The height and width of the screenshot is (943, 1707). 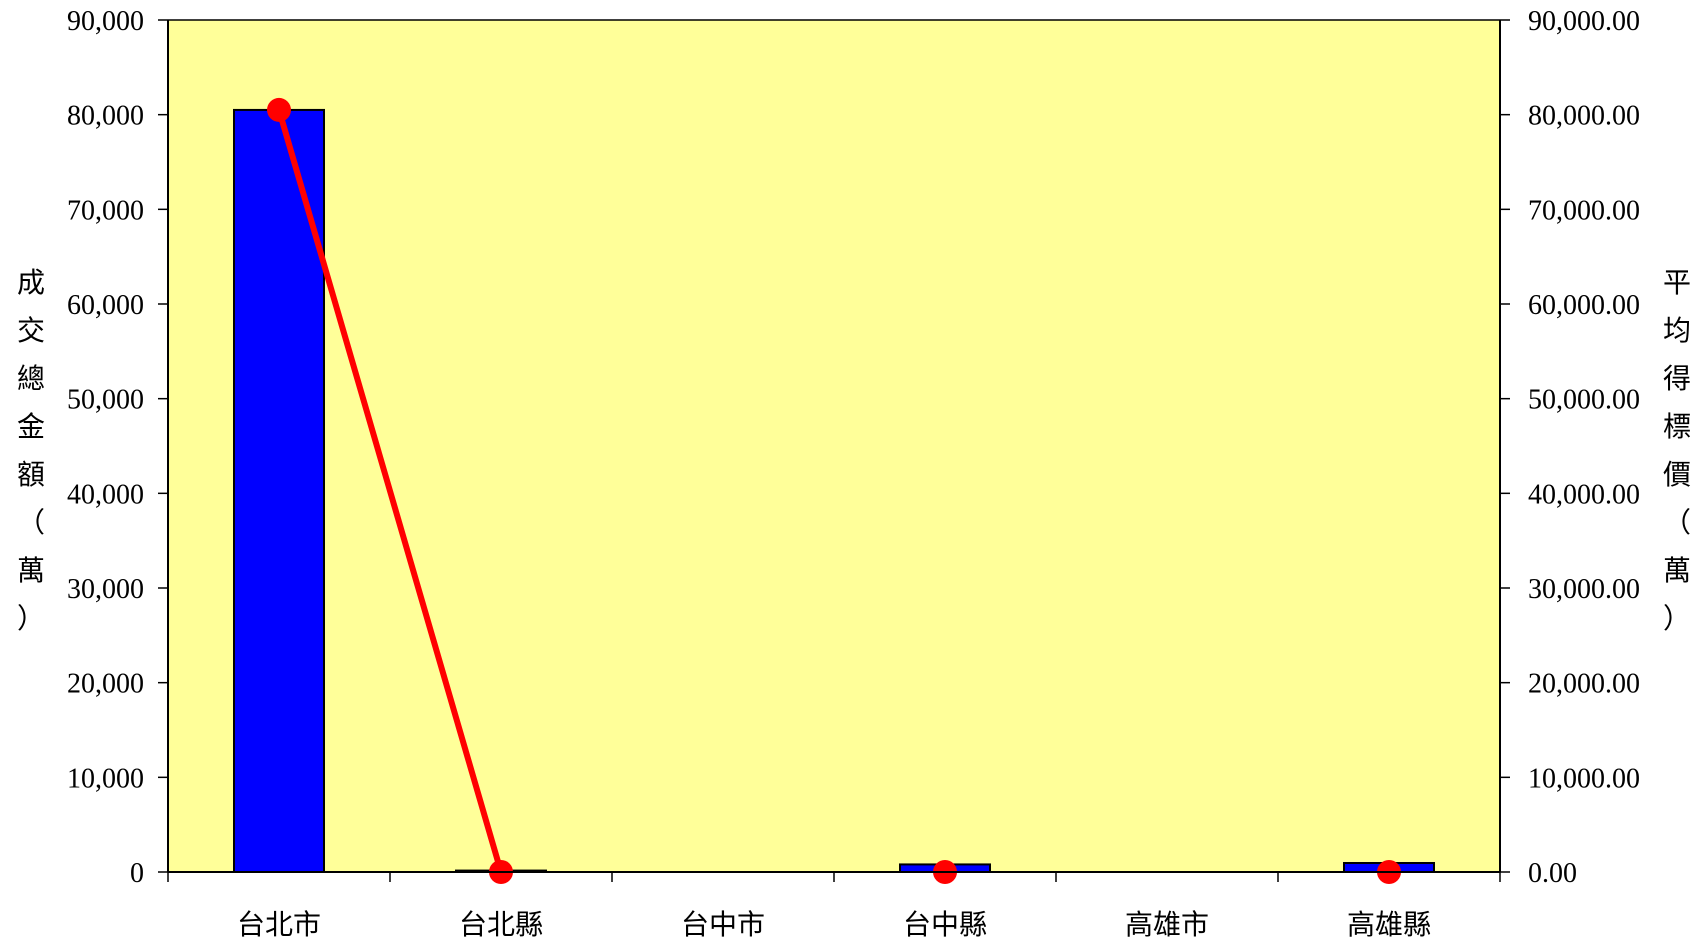 I want to click on left-title-char-1: 交, so click(x=31, y=330).